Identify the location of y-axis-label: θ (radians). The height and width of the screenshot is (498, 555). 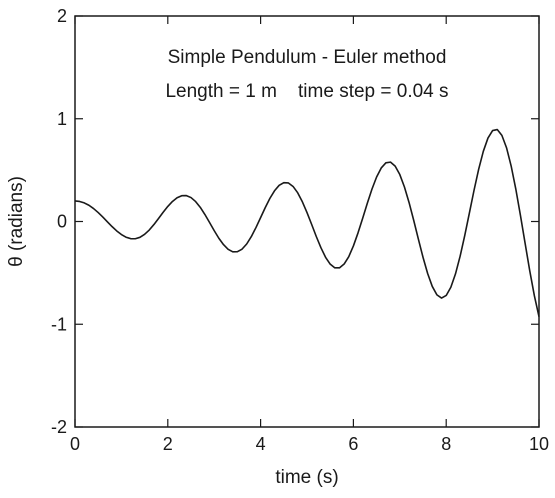
(16, 221).